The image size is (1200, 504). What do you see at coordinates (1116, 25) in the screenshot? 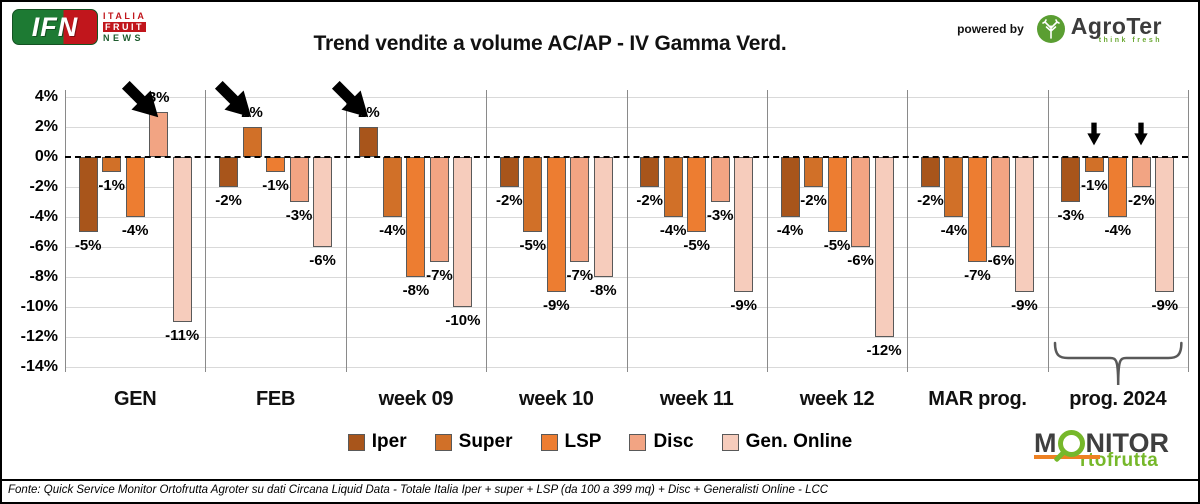
I see `agroter-name: AgroTer` at bounding box center [1116, 25].